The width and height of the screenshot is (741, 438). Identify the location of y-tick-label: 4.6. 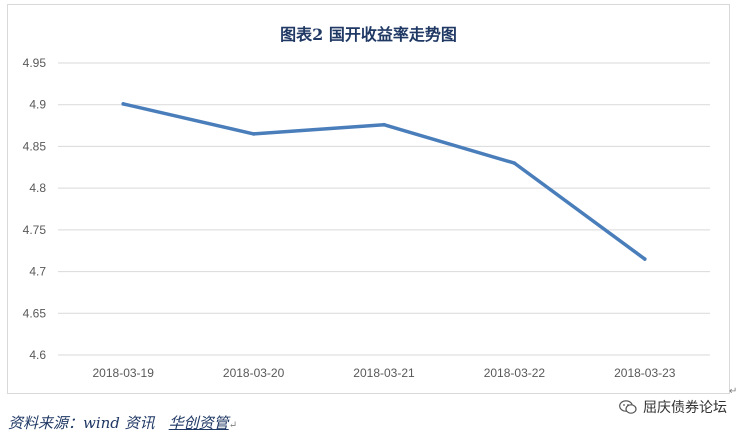
(37, 355).